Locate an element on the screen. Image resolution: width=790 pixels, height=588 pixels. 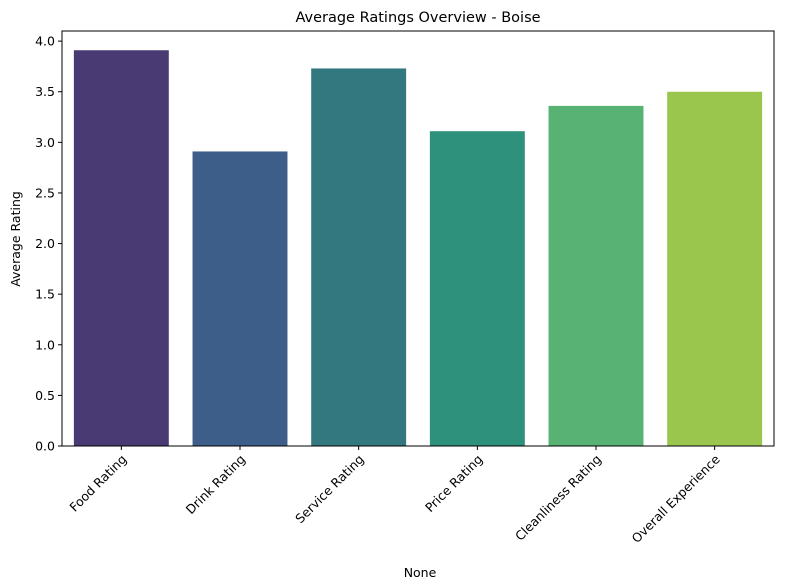
y-tick-label: 1.0 is located at coordinates (45, 344).